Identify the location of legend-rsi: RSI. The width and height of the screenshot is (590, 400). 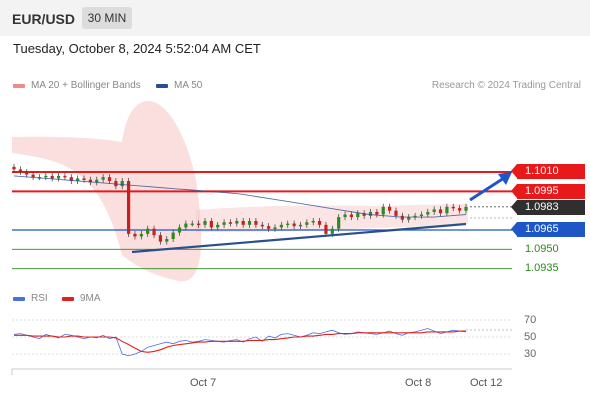
(30, 298).